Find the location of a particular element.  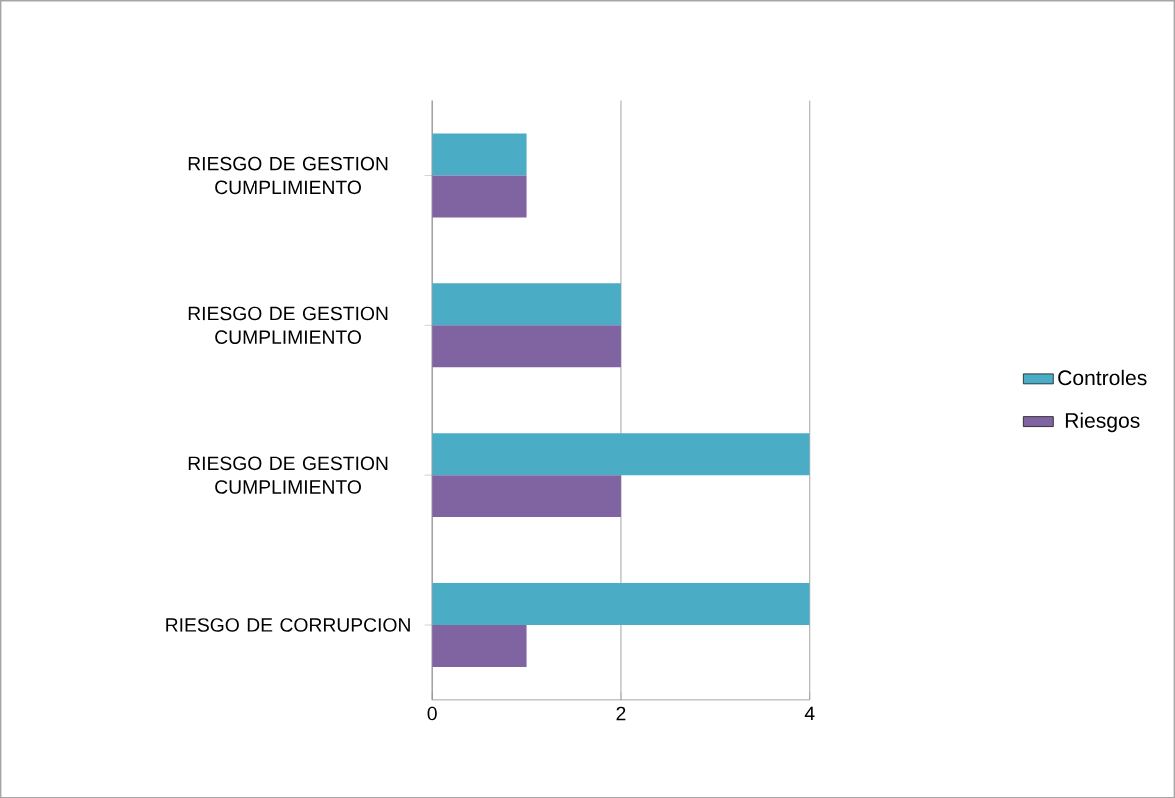

legend-label: Riesgos is located at coordinates (1102, 422).